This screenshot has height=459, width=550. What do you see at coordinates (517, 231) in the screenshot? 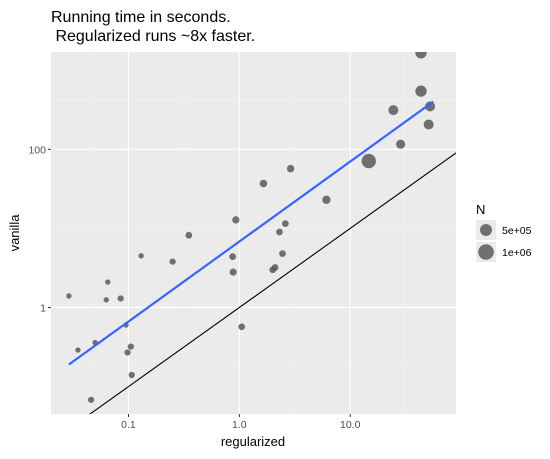
I see `legend-label-0: 5e+05` at bounding box center [517, 231].